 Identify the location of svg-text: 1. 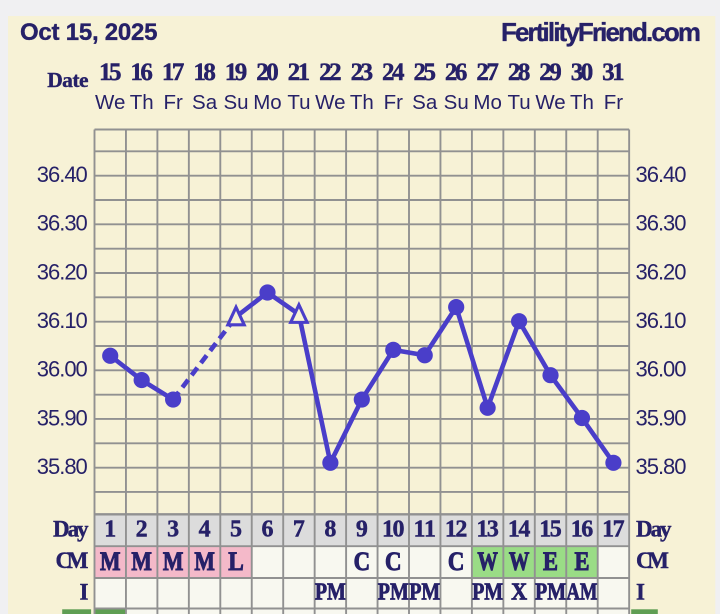
(110, 529).